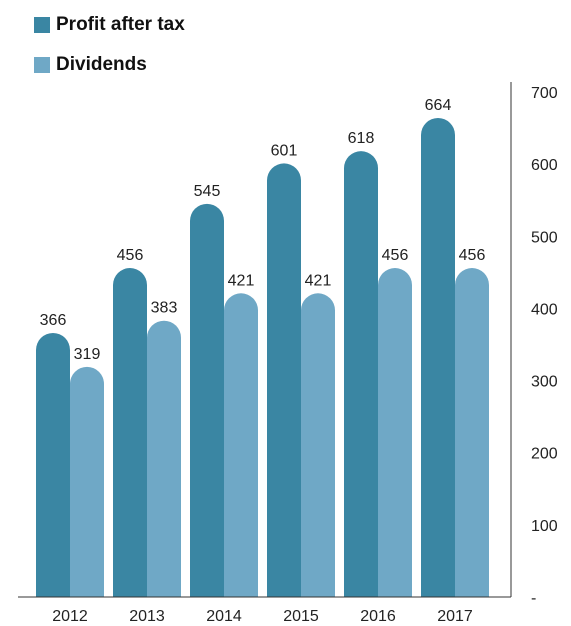 This screenshot has width=571, height=626. Describe the element at coordinates (438, 357) in the screenshot. I see `bar-profit-2017` at that location.